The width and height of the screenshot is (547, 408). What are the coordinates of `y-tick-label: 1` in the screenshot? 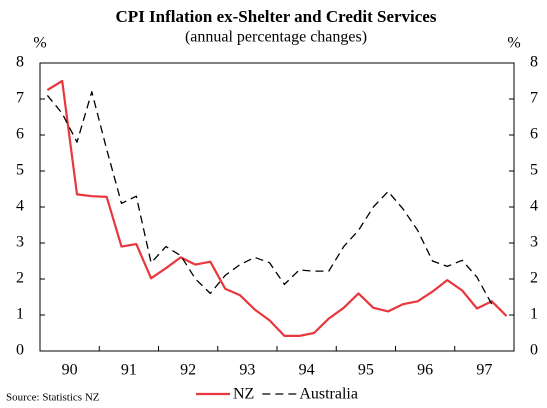 It's located at (20, 314).